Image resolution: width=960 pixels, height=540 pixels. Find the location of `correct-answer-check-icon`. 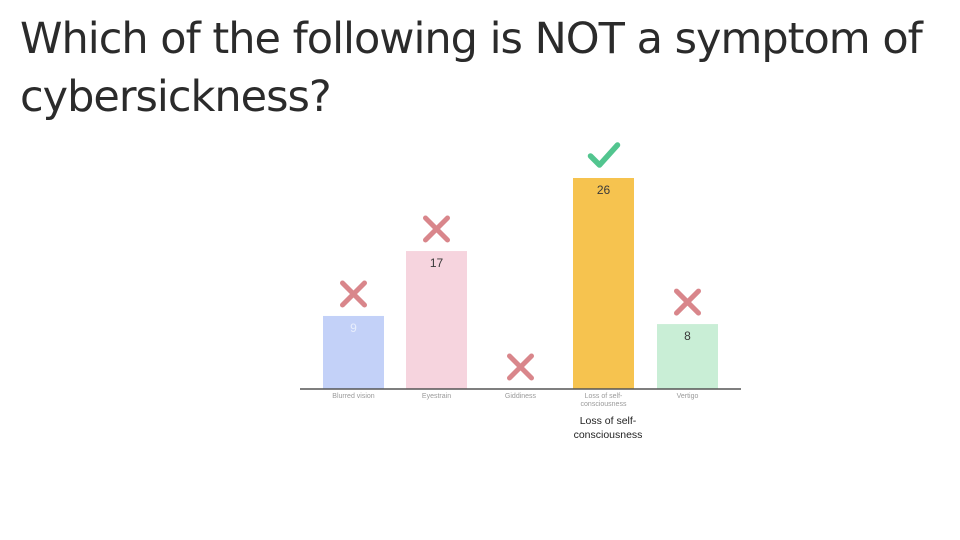

correct-answer-check-icon is located at coordinates (604, 155).